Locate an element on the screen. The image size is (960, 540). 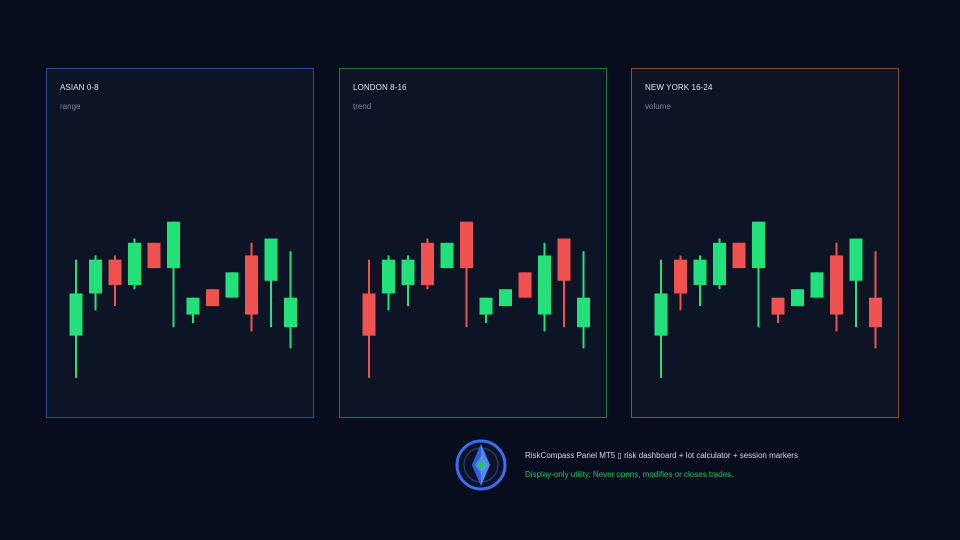
candlestick-chart-newyork is located at coordinates (768, 299).